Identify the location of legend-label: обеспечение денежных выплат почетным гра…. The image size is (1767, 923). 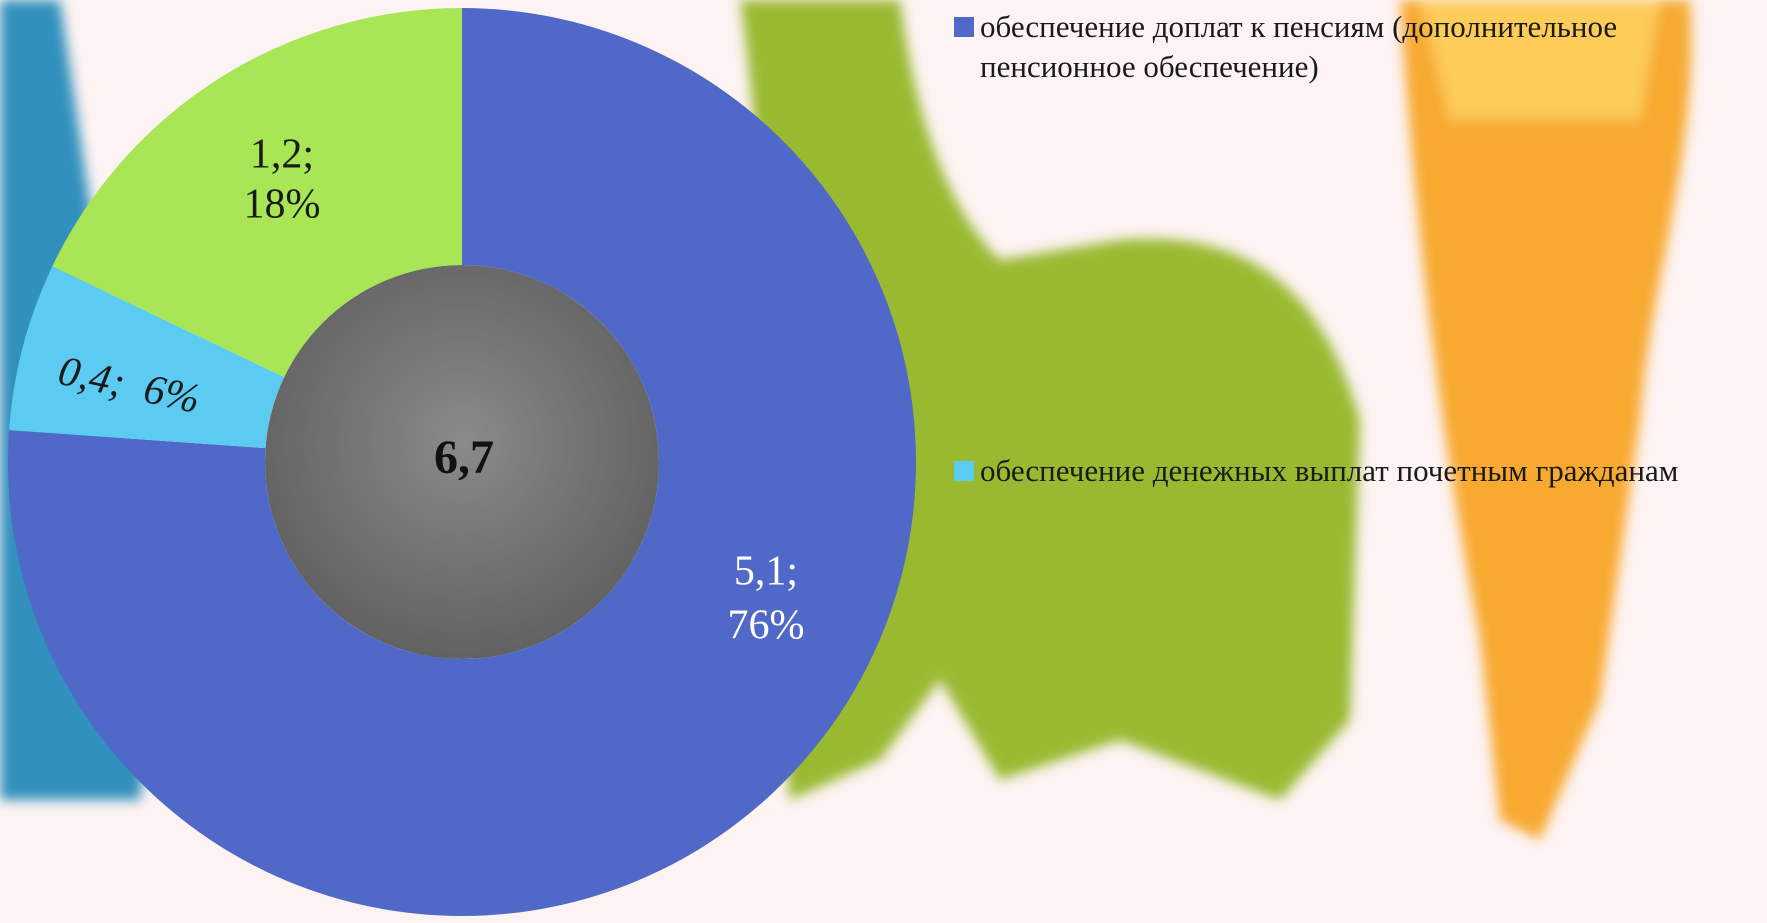
(1329, 470).